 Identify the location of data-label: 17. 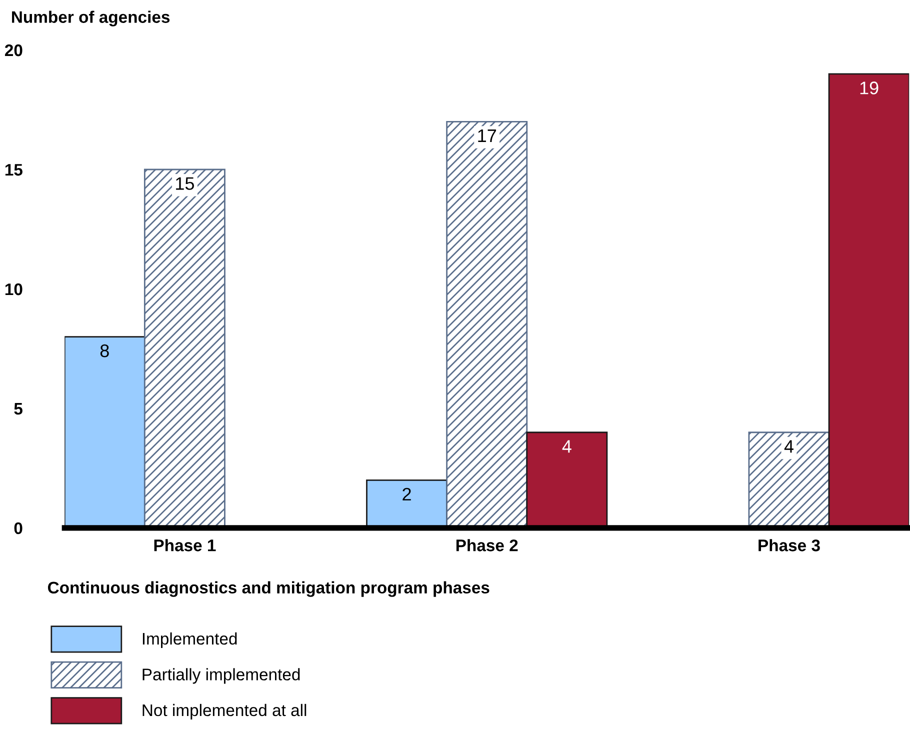
(487, 136).